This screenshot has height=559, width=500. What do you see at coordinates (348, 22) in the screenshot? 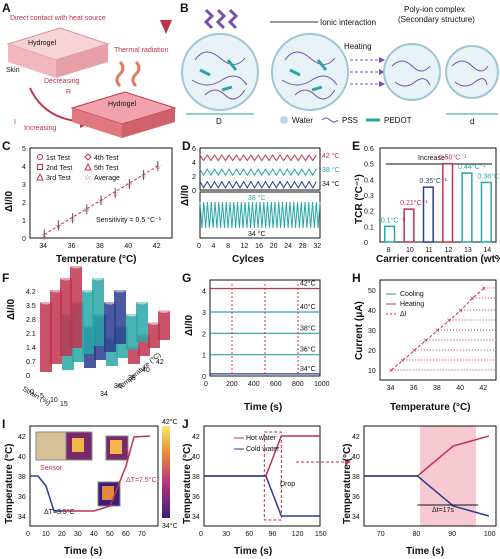
I see `ionic-interaction-text: Ionic interaction` at bounding box center [348, 22].